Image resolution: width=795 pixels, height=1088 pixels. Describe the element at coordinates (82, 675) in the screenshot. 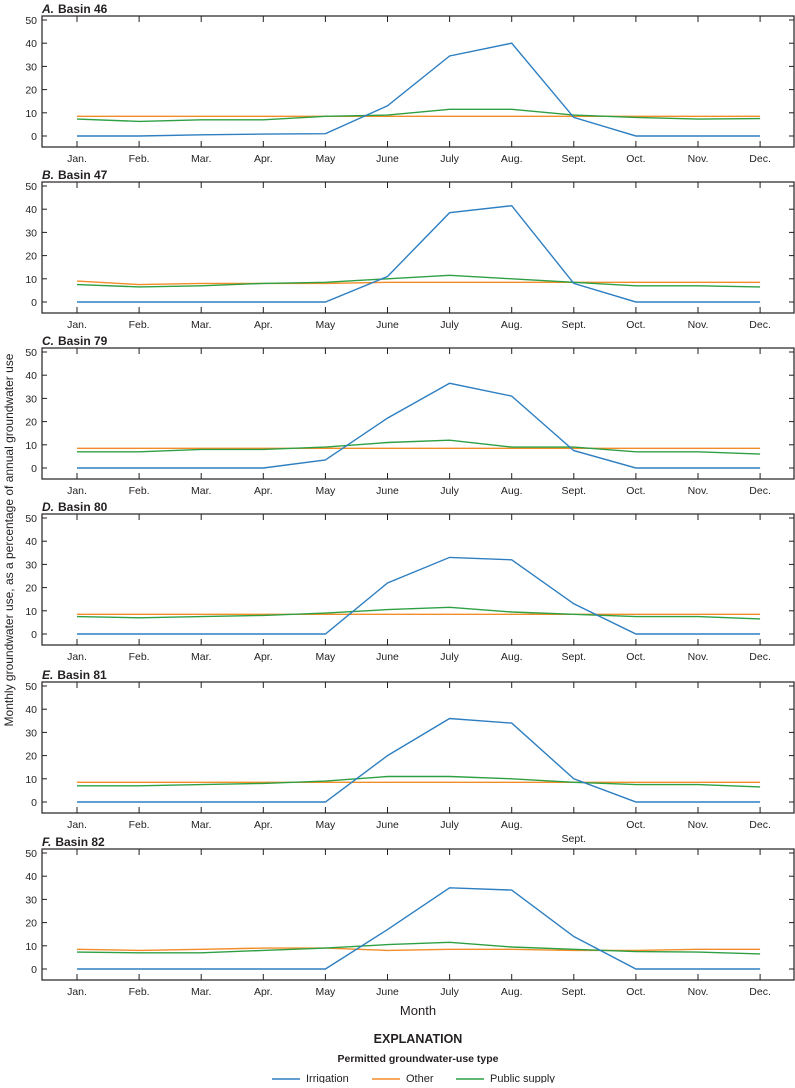

I see `panel-name: Basin 81` at that location.